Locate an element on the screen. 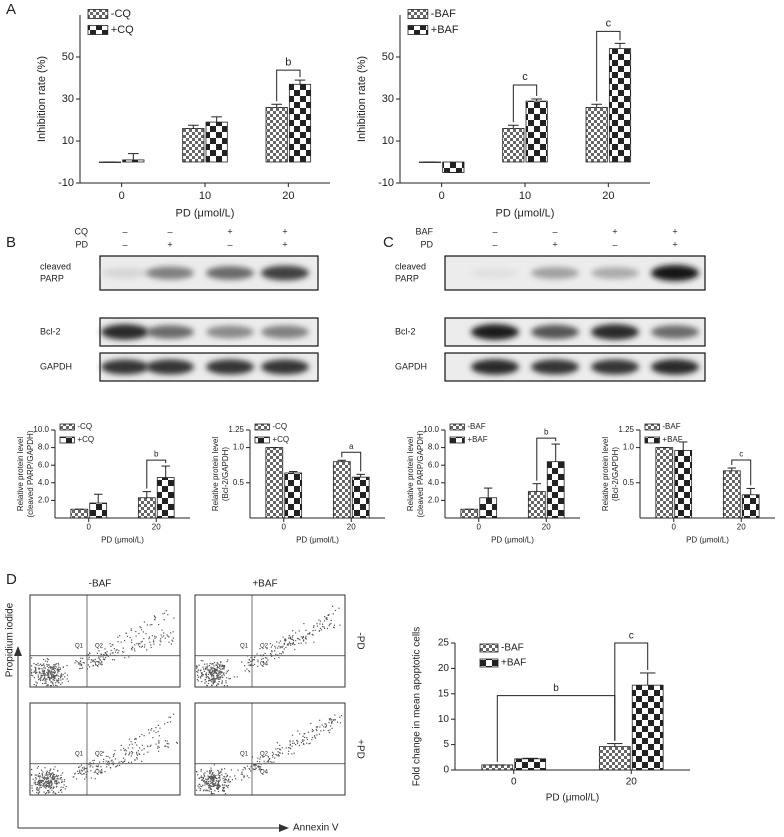  blot-band is located at coordinates (675, 367).